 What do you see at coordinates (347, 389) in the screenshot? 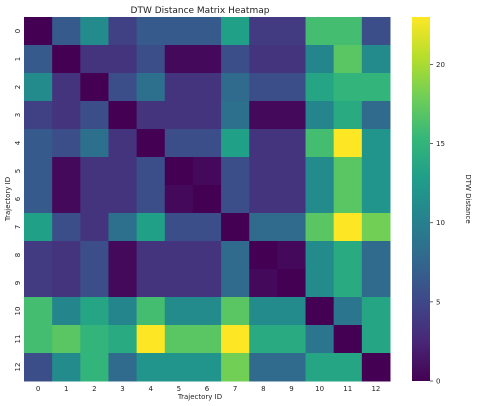
I see `x-tick-label: 11` at bounding box center [347, 389].